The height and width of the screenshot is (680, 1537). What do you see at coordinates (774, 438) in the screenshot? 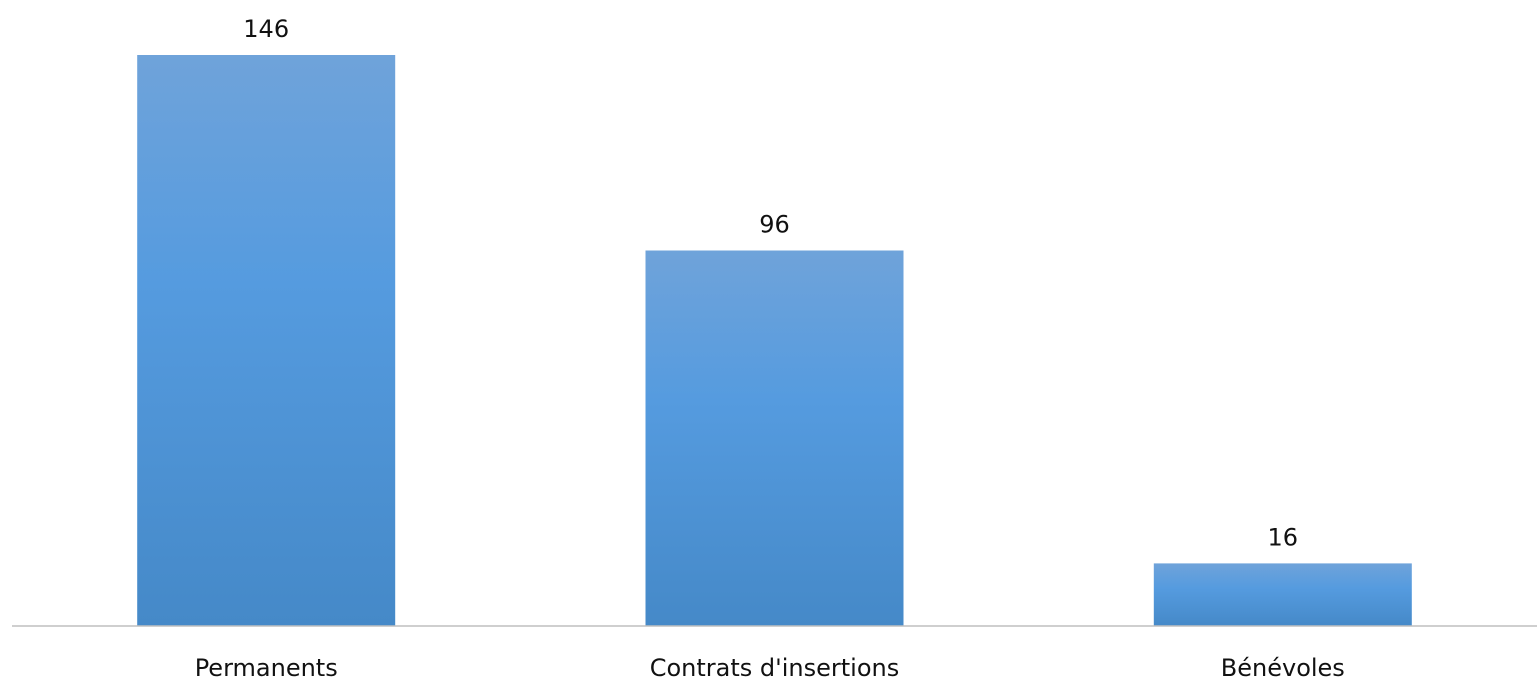
I see `bar-contrats-d-insertions` at bounding box center [774, 438].